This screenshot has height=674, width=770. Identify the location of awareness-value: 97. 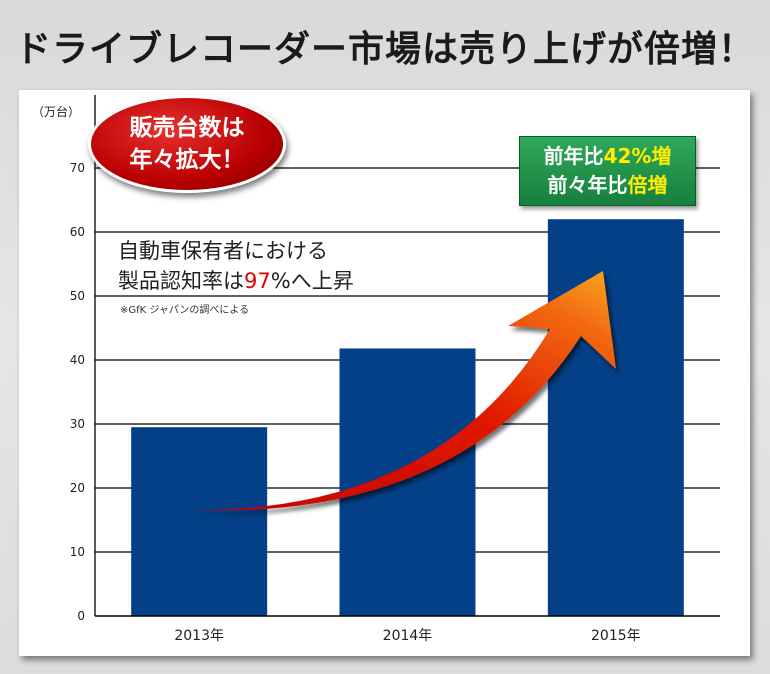
(257, 281).